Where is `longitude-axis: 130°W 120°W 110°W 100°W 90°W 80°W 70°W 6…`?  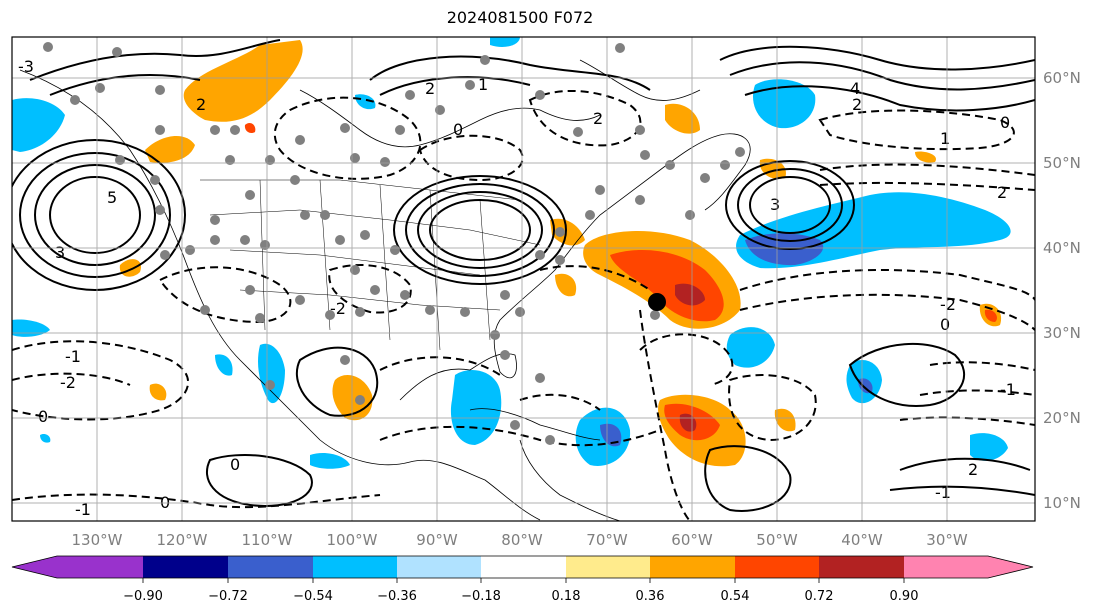
longitude-axis: 130°W 120°W 110°W 100°W 90°W 80°W 70°W 6… is located at coordinates (520, 540).